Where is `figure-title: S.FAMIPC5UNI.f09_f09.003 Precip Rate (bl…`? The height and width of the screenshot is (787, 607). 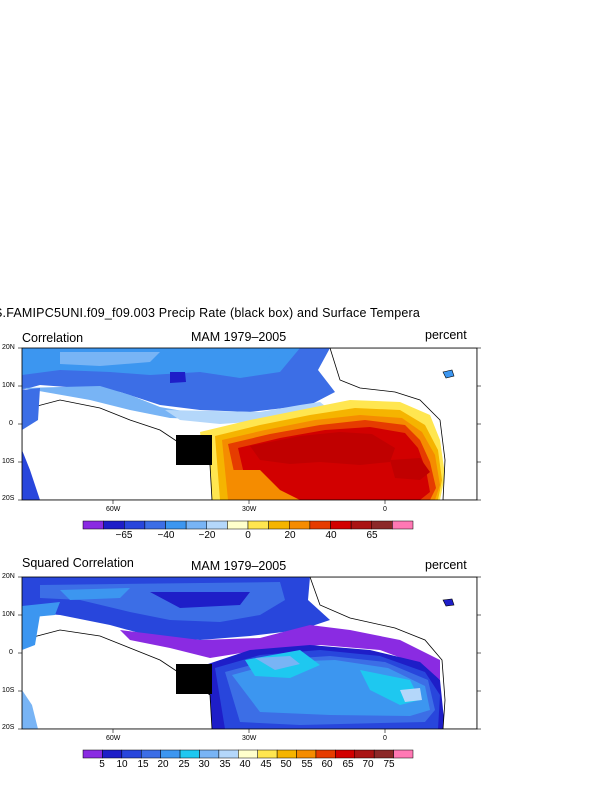 figure-title: S.FAMIPC5UNI.f09_f09.003 Precip Rate (bl… is located at coordinates (210, 313).